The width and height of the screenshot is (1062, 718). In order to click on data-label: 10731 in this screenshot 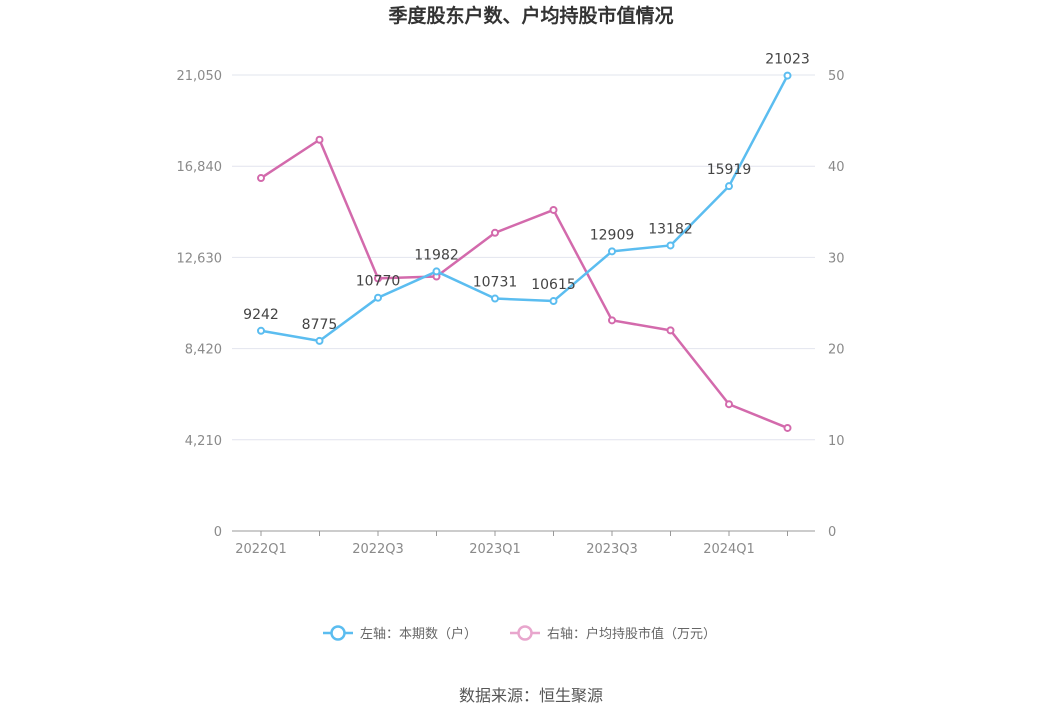, I will do `click(495, 283)`.